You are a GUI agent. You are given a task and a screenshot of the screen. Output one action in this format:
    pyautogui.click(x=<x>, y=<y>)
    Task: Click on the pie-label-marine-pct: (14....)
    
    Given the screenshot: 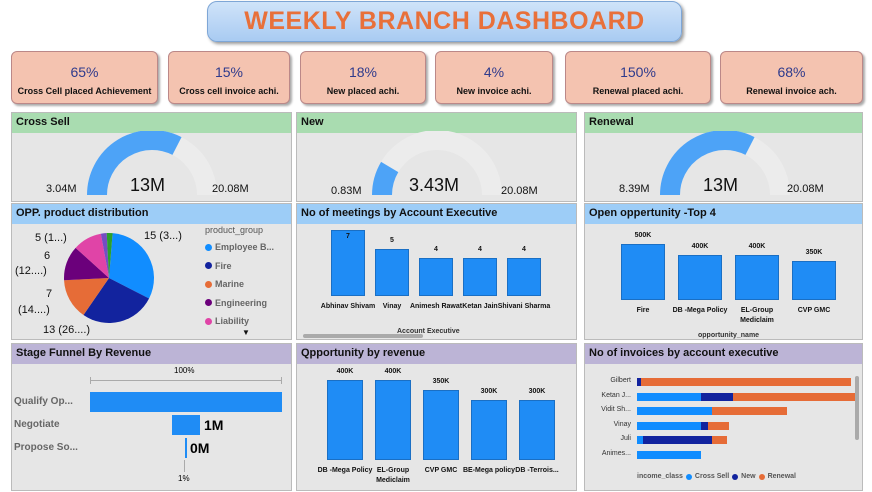 What is the action you would take?
    pyautogui.click(x=34, y=310)
    